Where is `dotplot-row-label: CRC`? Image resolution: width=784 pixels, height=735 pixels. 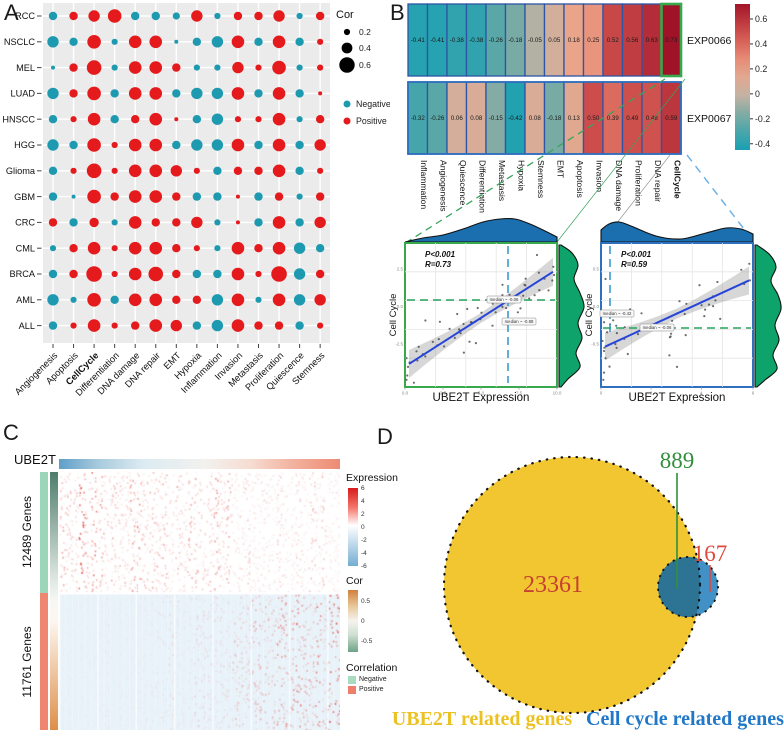
dotplot-row-label: CRC is located at coordinates (25, 223).